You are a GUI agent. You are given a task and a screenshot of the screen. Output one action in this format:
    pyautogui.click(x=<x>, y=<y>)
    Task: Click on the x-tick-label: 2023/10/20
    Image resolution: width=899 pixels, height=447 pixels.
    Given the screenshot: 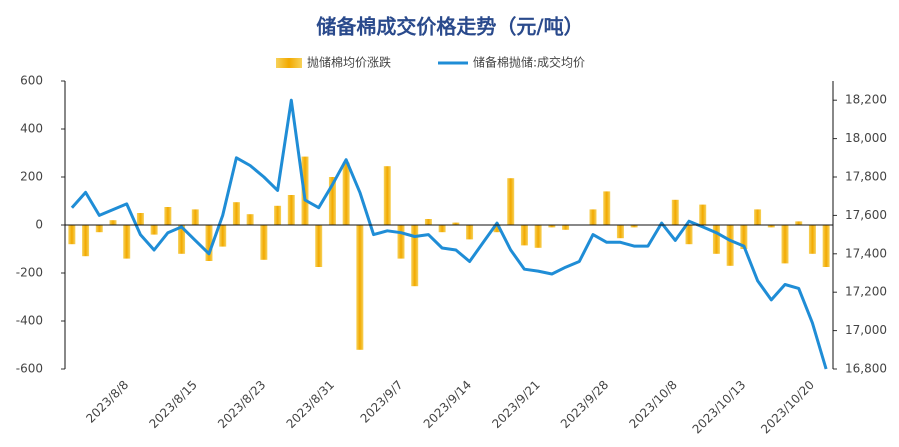 What is the action you would take?
    pyautogui.click(x=787, y=407)
    